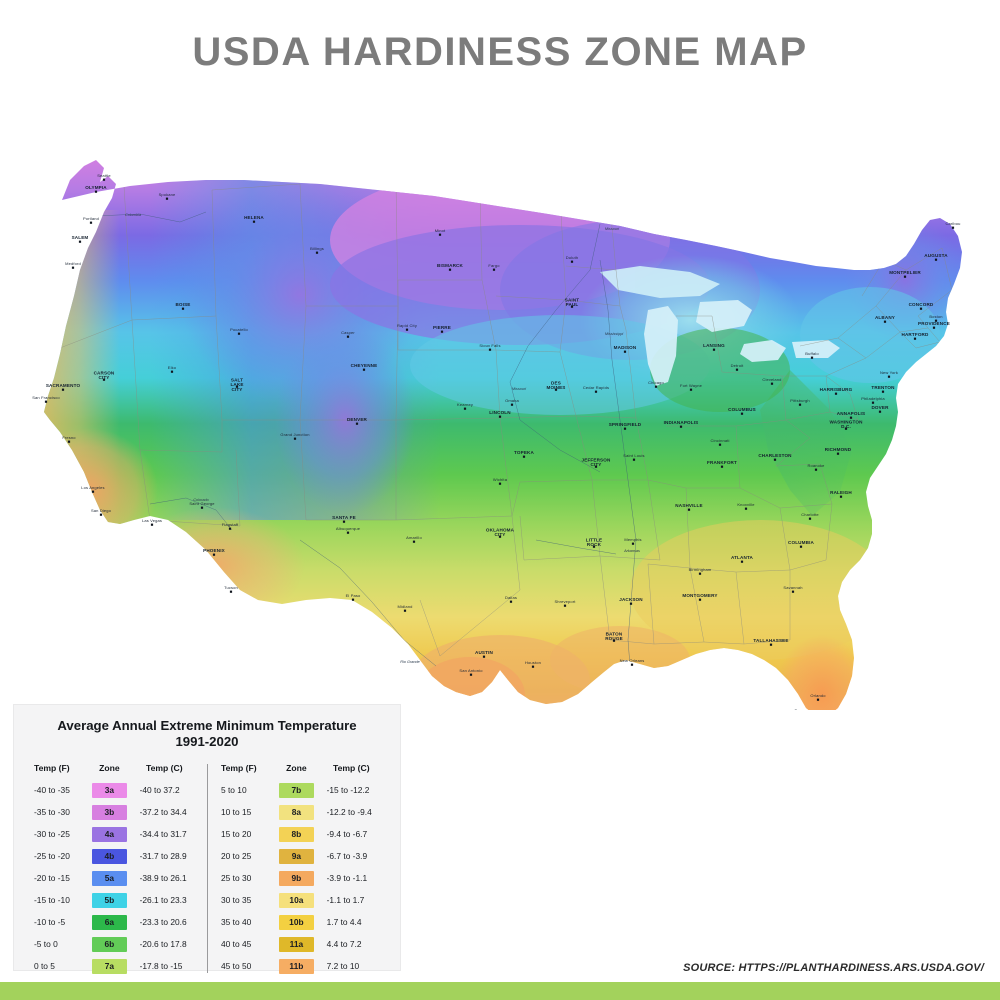  I want to click on capital-label: BOISE, so click(182, 306).